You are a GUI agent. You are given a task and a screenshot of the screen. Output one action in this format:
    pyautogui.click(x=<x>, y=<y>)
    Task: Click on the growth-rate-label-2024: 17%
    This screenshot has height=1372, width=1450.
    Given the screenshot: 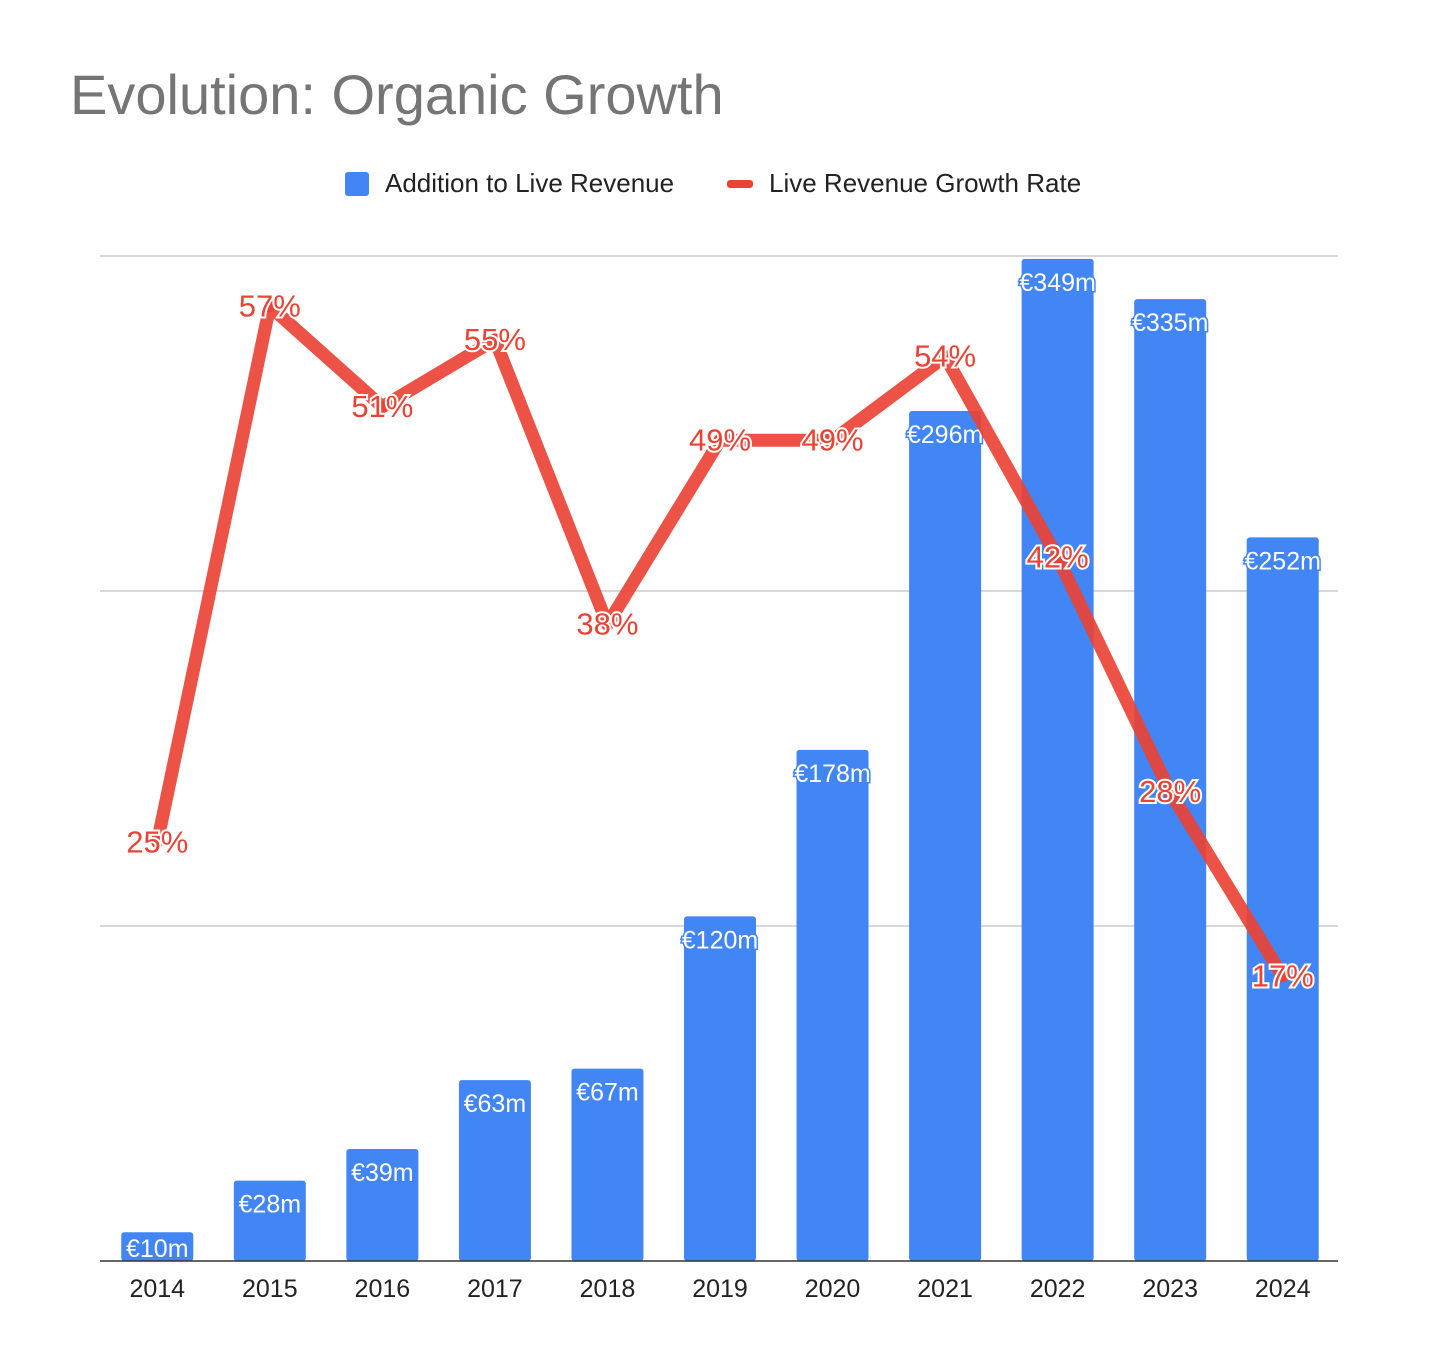 What is the action you would take?
    pyautogui.click(x=1283, y=975)
    